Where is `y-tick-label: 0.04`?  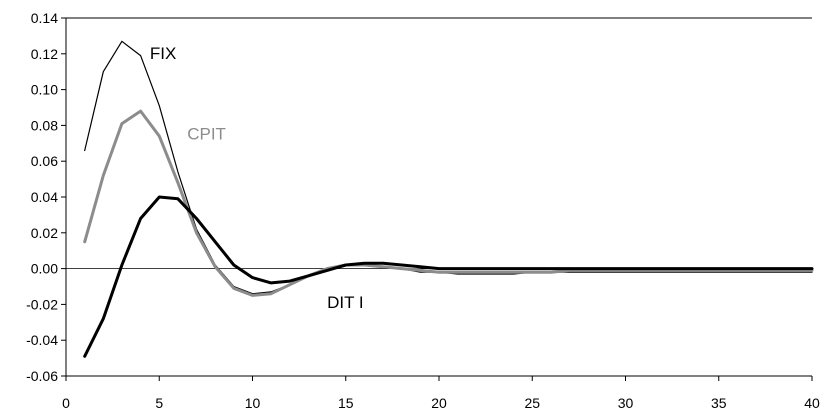
y-tick-label: 0.04 is located at coordinates (44, 197).